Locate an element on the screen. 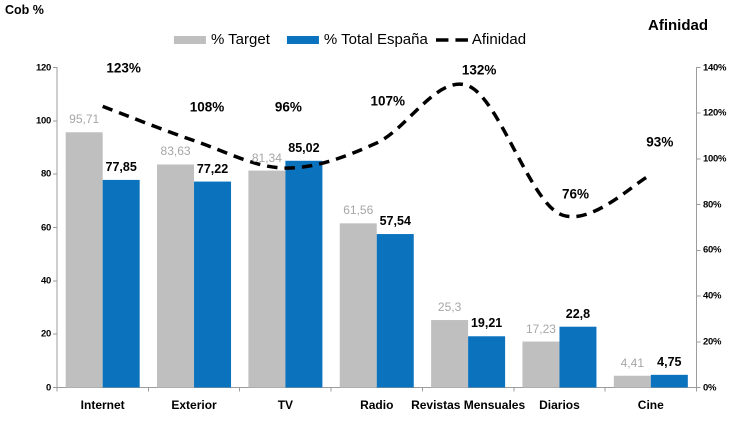 Image resolution: width=731 pixels, height=423 pixels. right-axis-title: Afinidad is located at coordinates (678, 25).